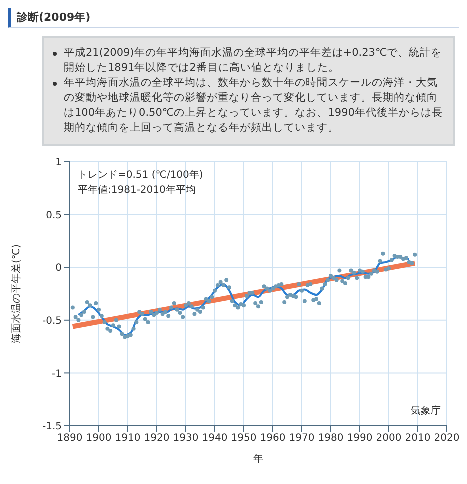 This screenshot has width=467, height=484. I want to click on x-tick-label: 1940, so click(215, 438).